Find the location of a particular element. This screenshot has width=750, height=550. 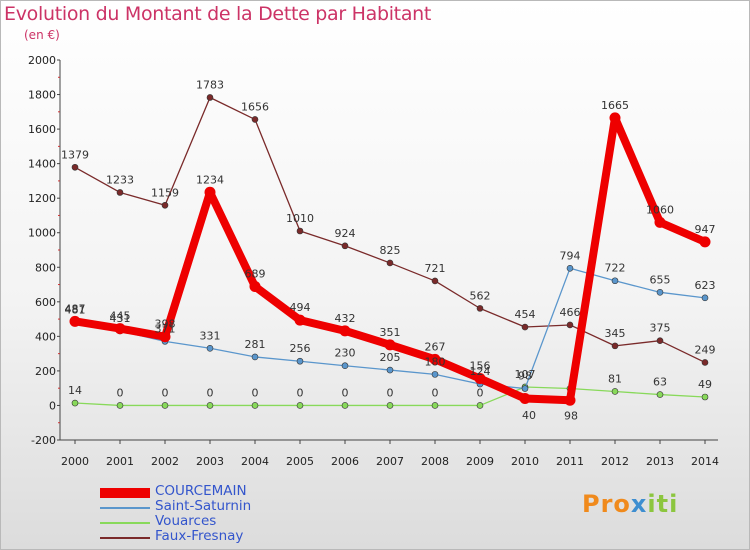

data-label-courcemain: 432 is located at coordinates (345, 318).